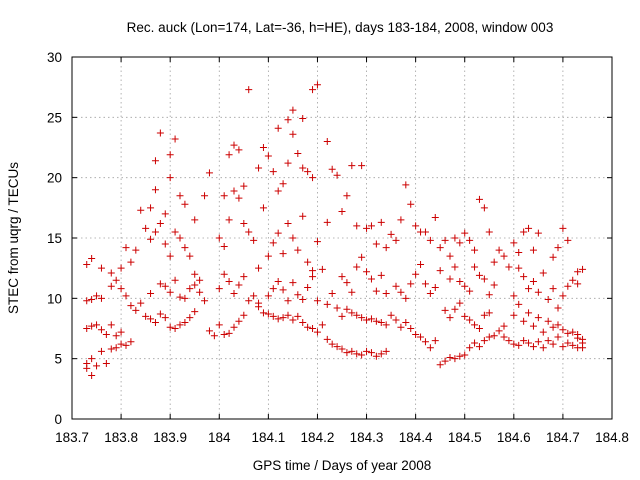 This screenshot has height=480, width=640. What do you see at coordinates (54, 117) in the screenshot?
I see `y-tick-label: 25` at bounding box center [54, 117].